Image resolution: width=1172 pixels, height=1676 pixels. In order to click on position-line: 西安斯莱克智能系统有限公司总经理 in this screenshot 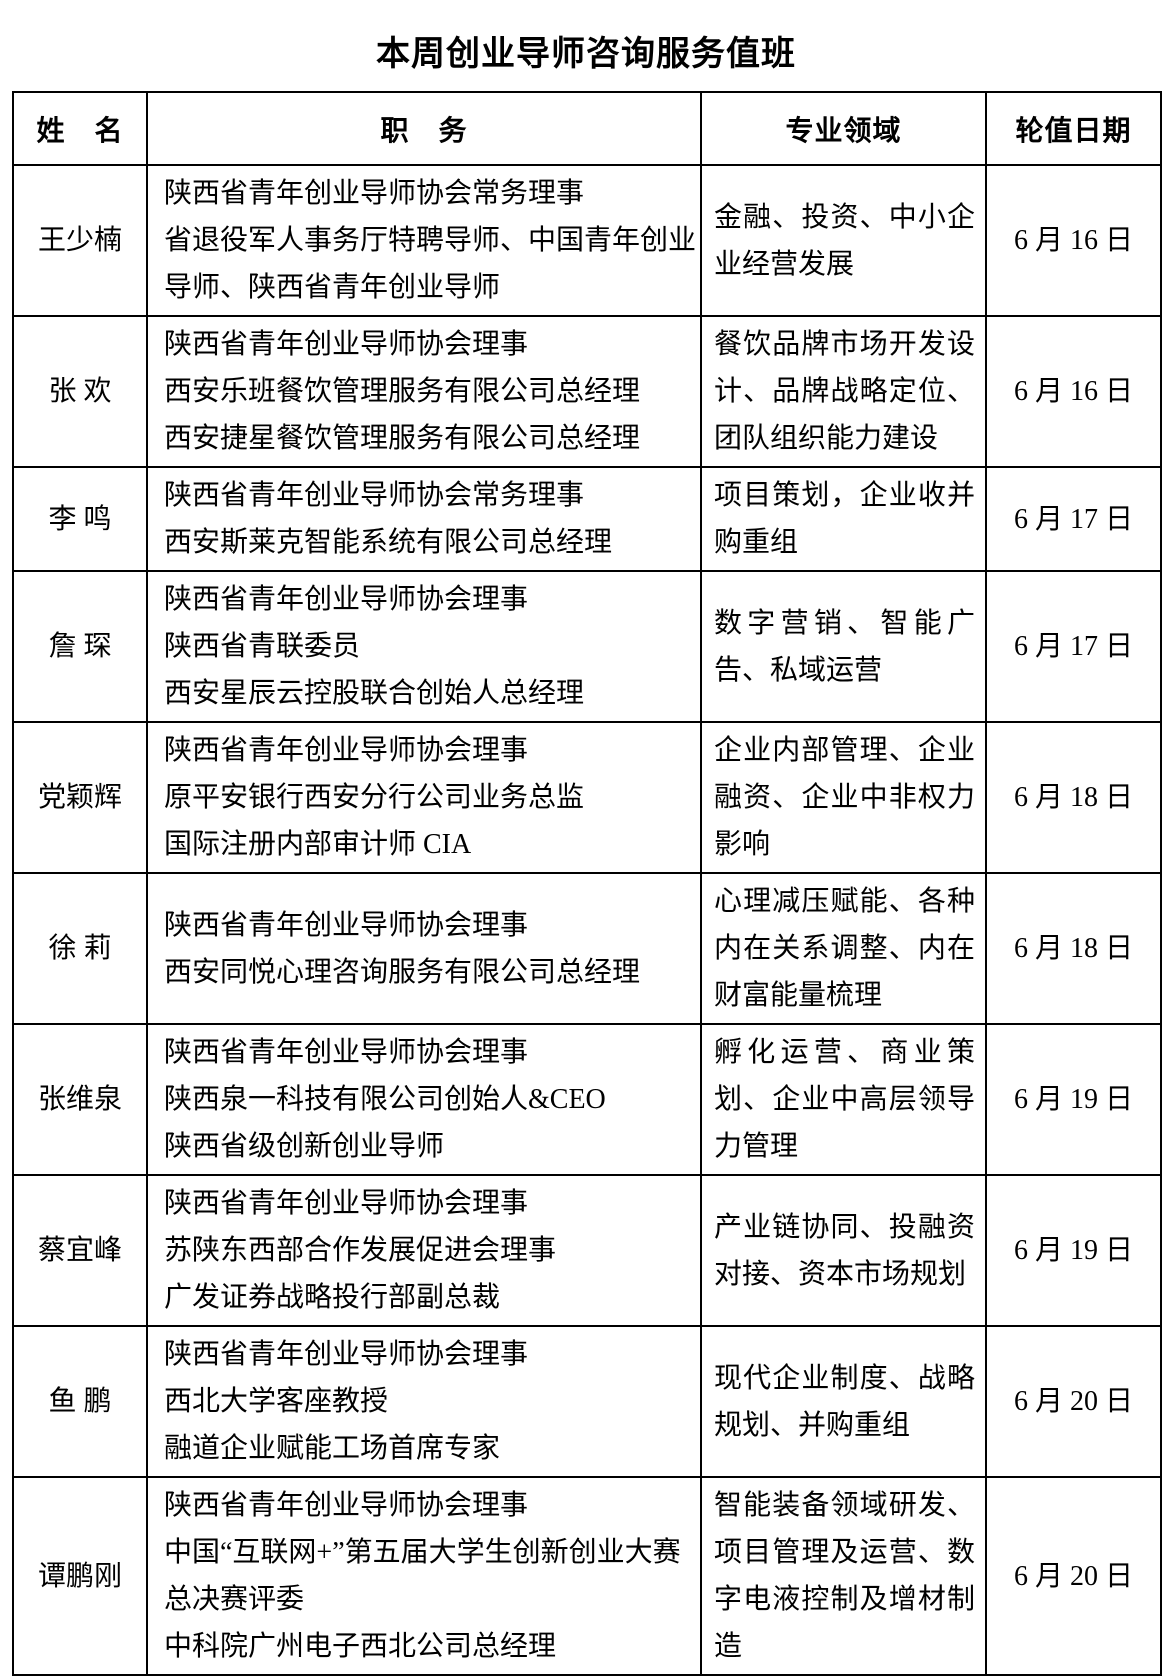, I will do `click(388, 542)`.